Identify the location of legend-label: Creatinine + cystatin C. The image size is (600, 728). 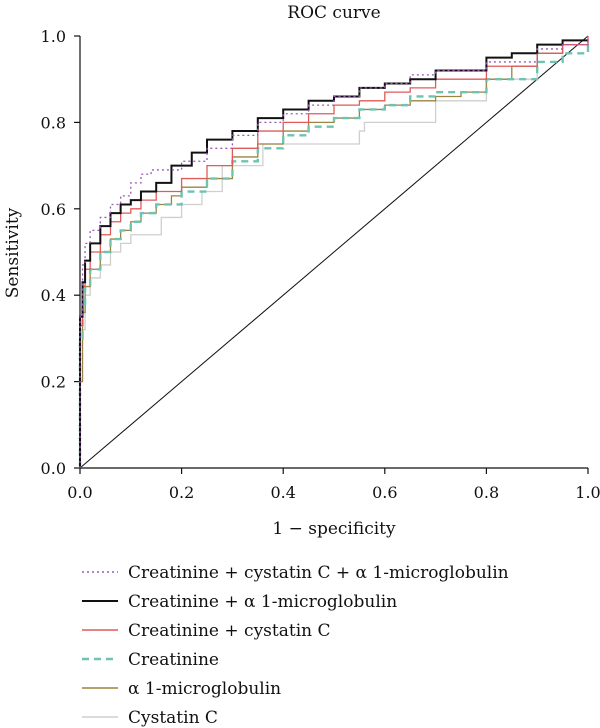
(229, 631).